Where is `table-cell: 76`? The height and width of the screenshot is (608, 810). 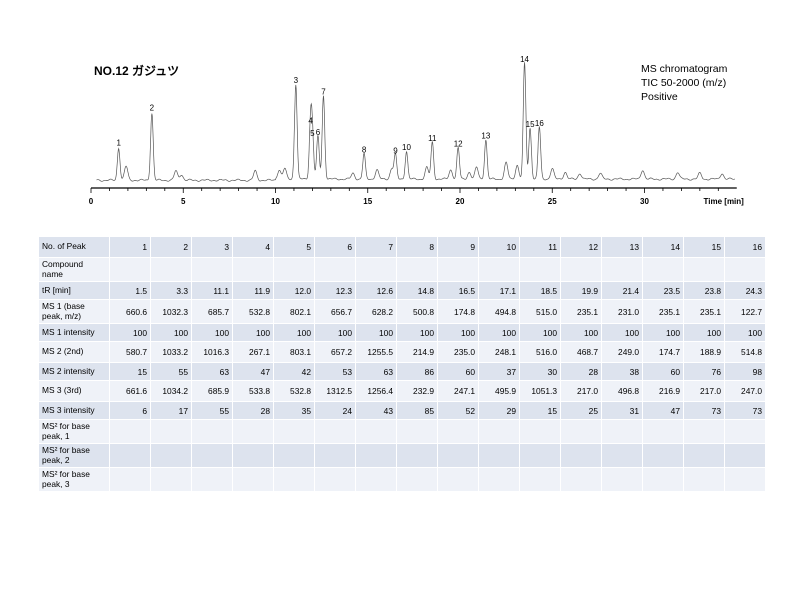
table-cell: 76 is located at coordinates (704, 371).